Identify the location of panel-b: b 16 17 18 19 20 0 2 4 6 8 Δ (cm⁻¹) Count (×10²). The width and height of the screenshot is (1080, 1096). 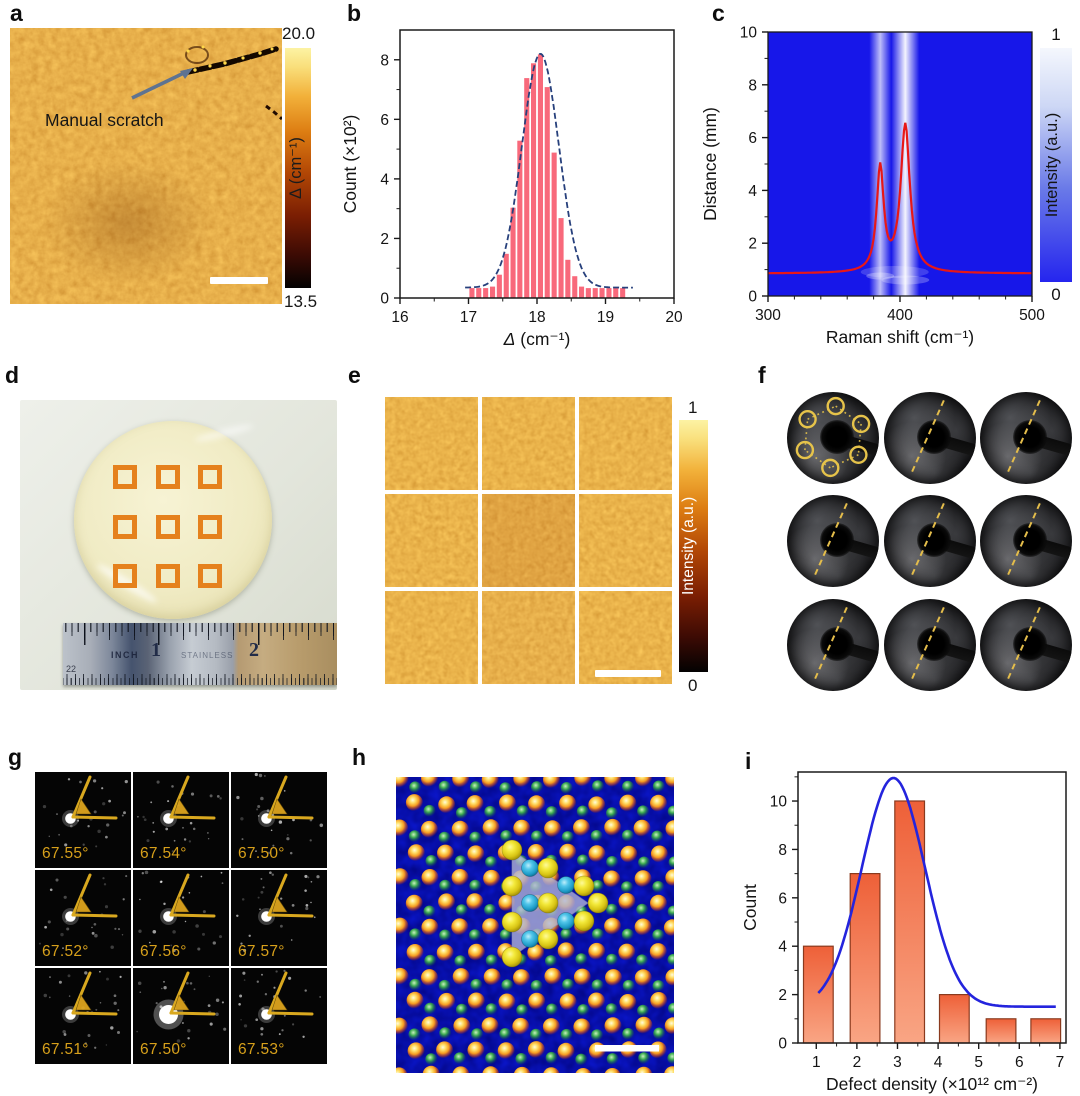
(520, 175).